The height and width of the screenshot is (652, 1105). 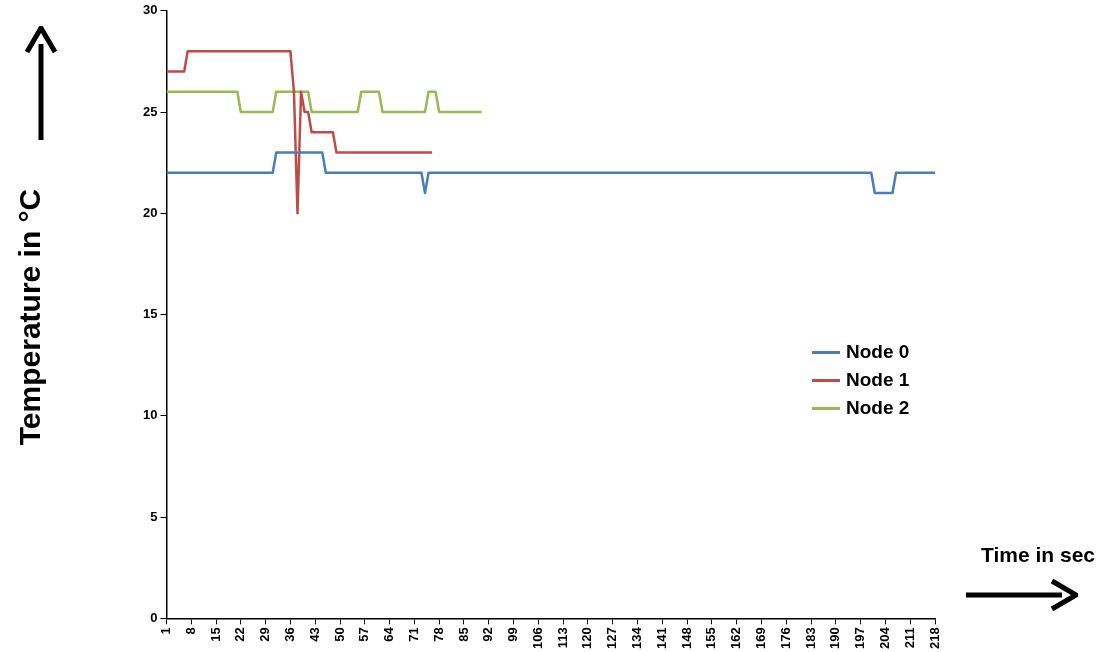 What do you see at coordinates (150, 111) in the screenshot?
I see `y-tick-label: 25` at bounding box center [150, 111].